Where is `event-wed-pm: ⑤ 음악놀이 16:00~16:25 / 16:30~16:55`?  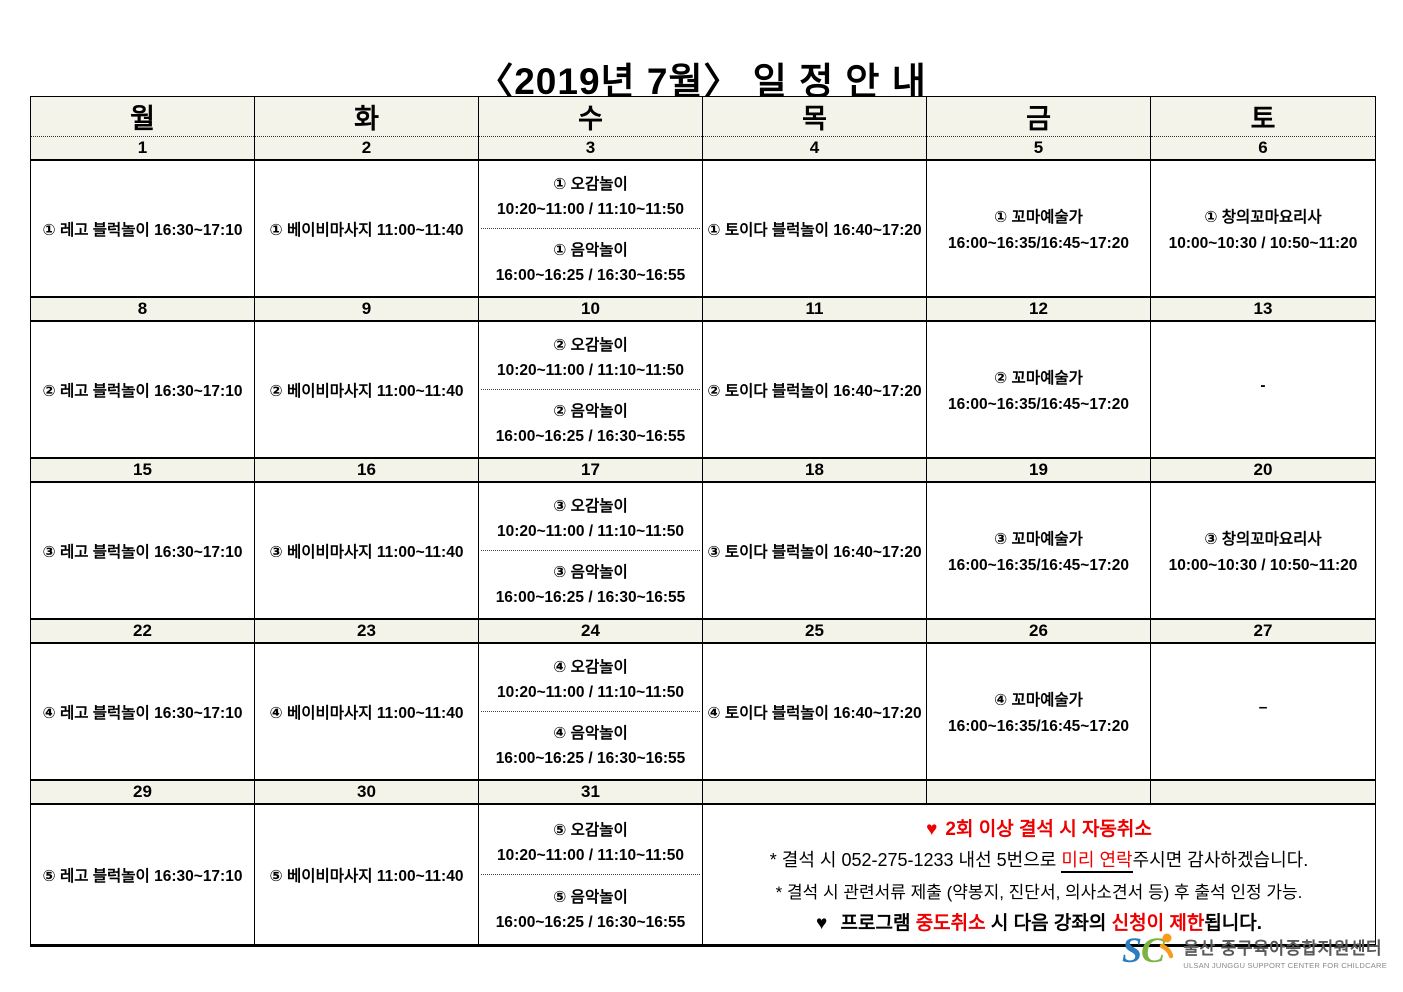 event-wed-pm: ⑤ 음악놀이 16:00~16:25 / 16:30~16:55 is located at coordinates (590, 908).